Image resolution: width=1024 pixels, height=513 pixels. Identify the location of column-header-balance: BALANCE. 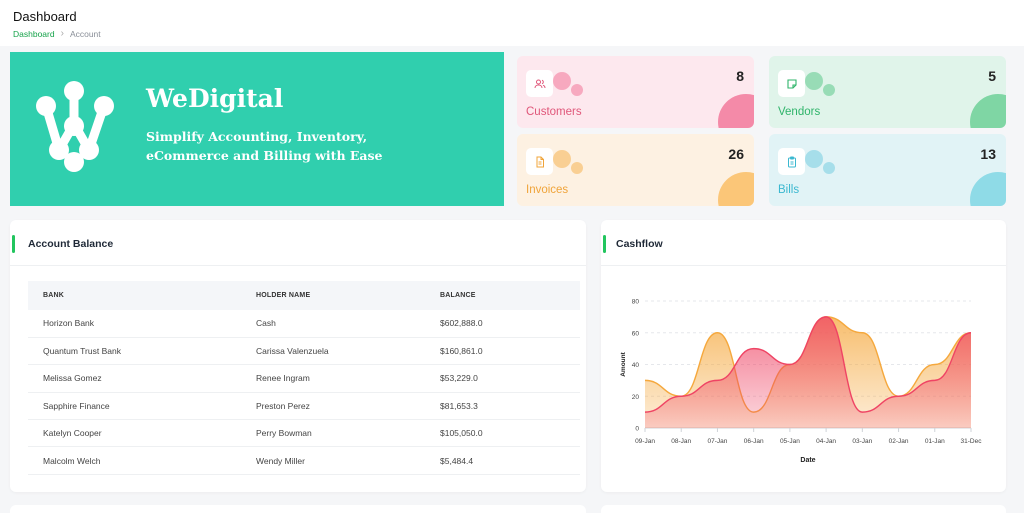
(510, 295).